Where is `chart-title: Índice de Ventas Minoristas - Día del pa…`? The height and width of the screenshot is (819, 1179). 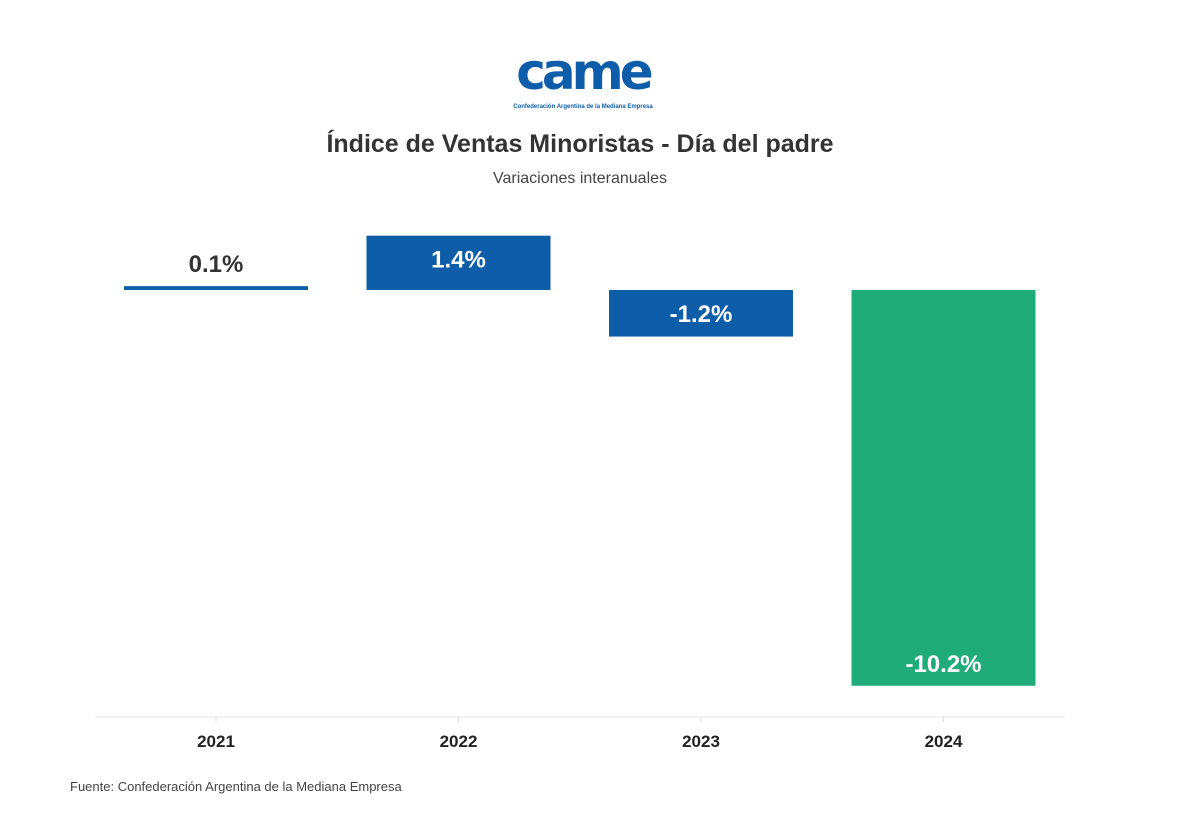
chart-title: Índice de Ventas Minoristas - Día del pa… is located at coordinates (580, 144).